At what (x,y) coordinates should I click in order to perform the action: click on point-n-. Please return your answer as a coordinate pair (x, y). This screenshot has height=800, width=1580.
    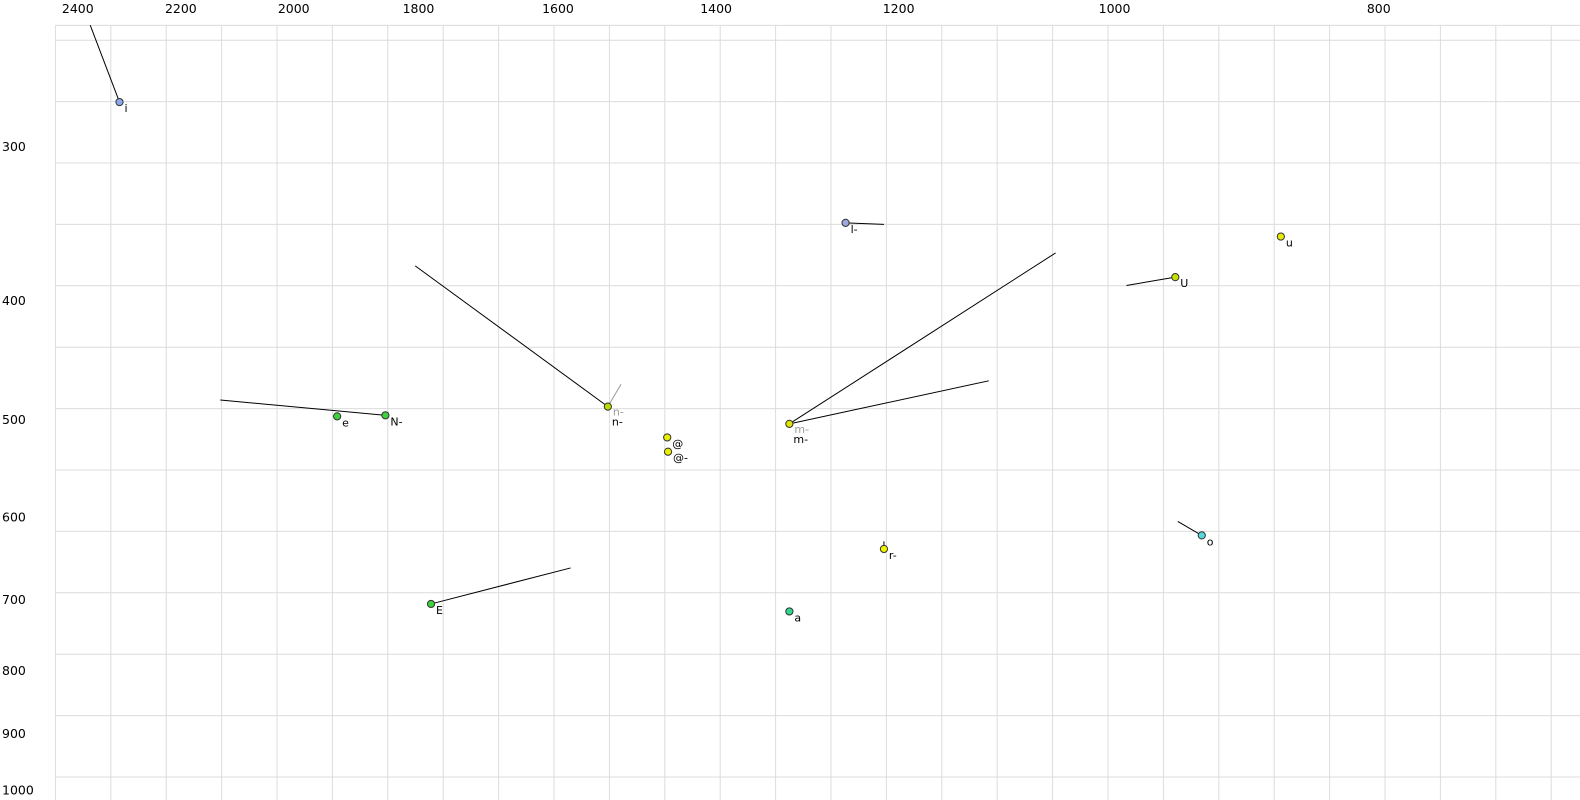
    Looking at the image, I should click on (607, 406).